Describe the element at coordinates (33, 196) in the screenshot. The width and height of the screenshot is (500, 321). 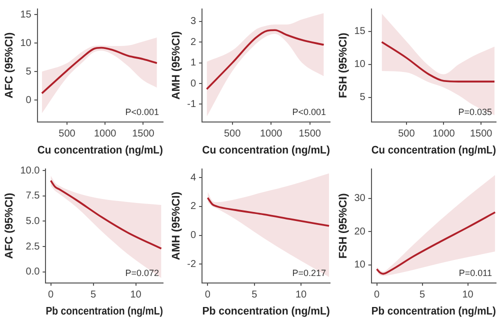
I see `y-tick-label: 7.5` at that location.